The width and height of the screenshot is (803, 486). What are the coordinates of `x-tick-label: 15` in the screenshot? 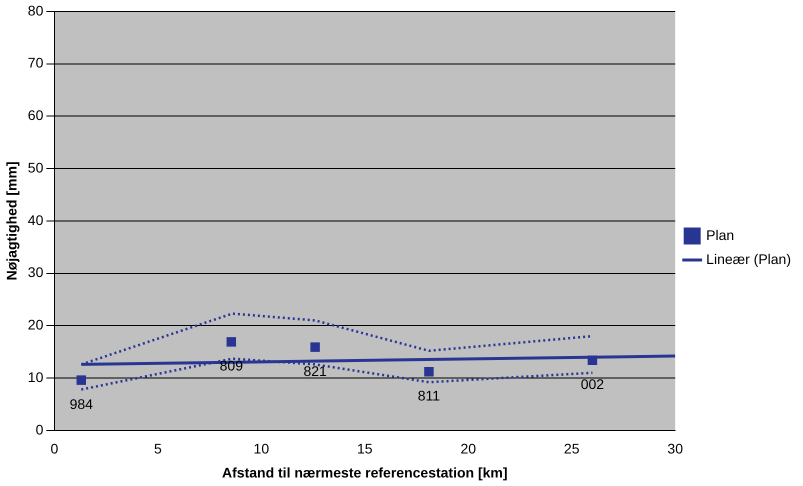 It's located at (364, 448).